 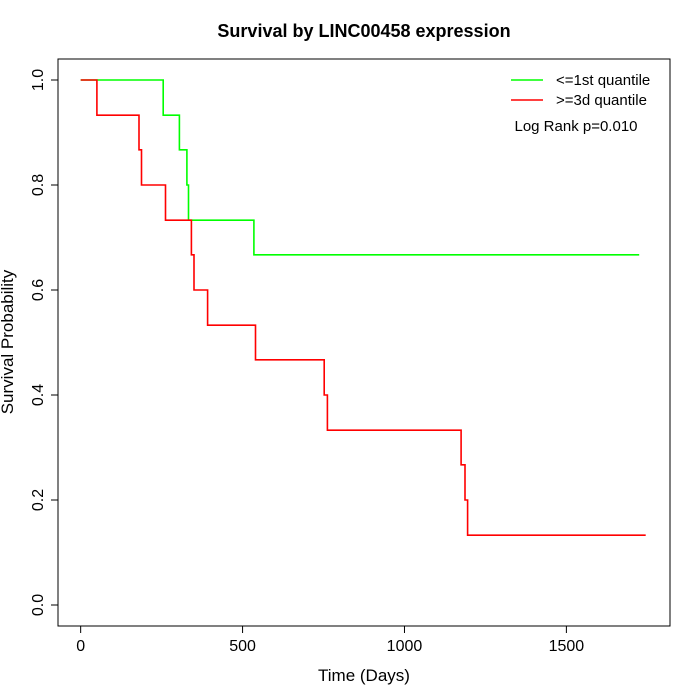 What do you see at coordinates (405, 646) in the screenshot?
I see `x-tick-label: 1000` at bounding box center [405, 646].